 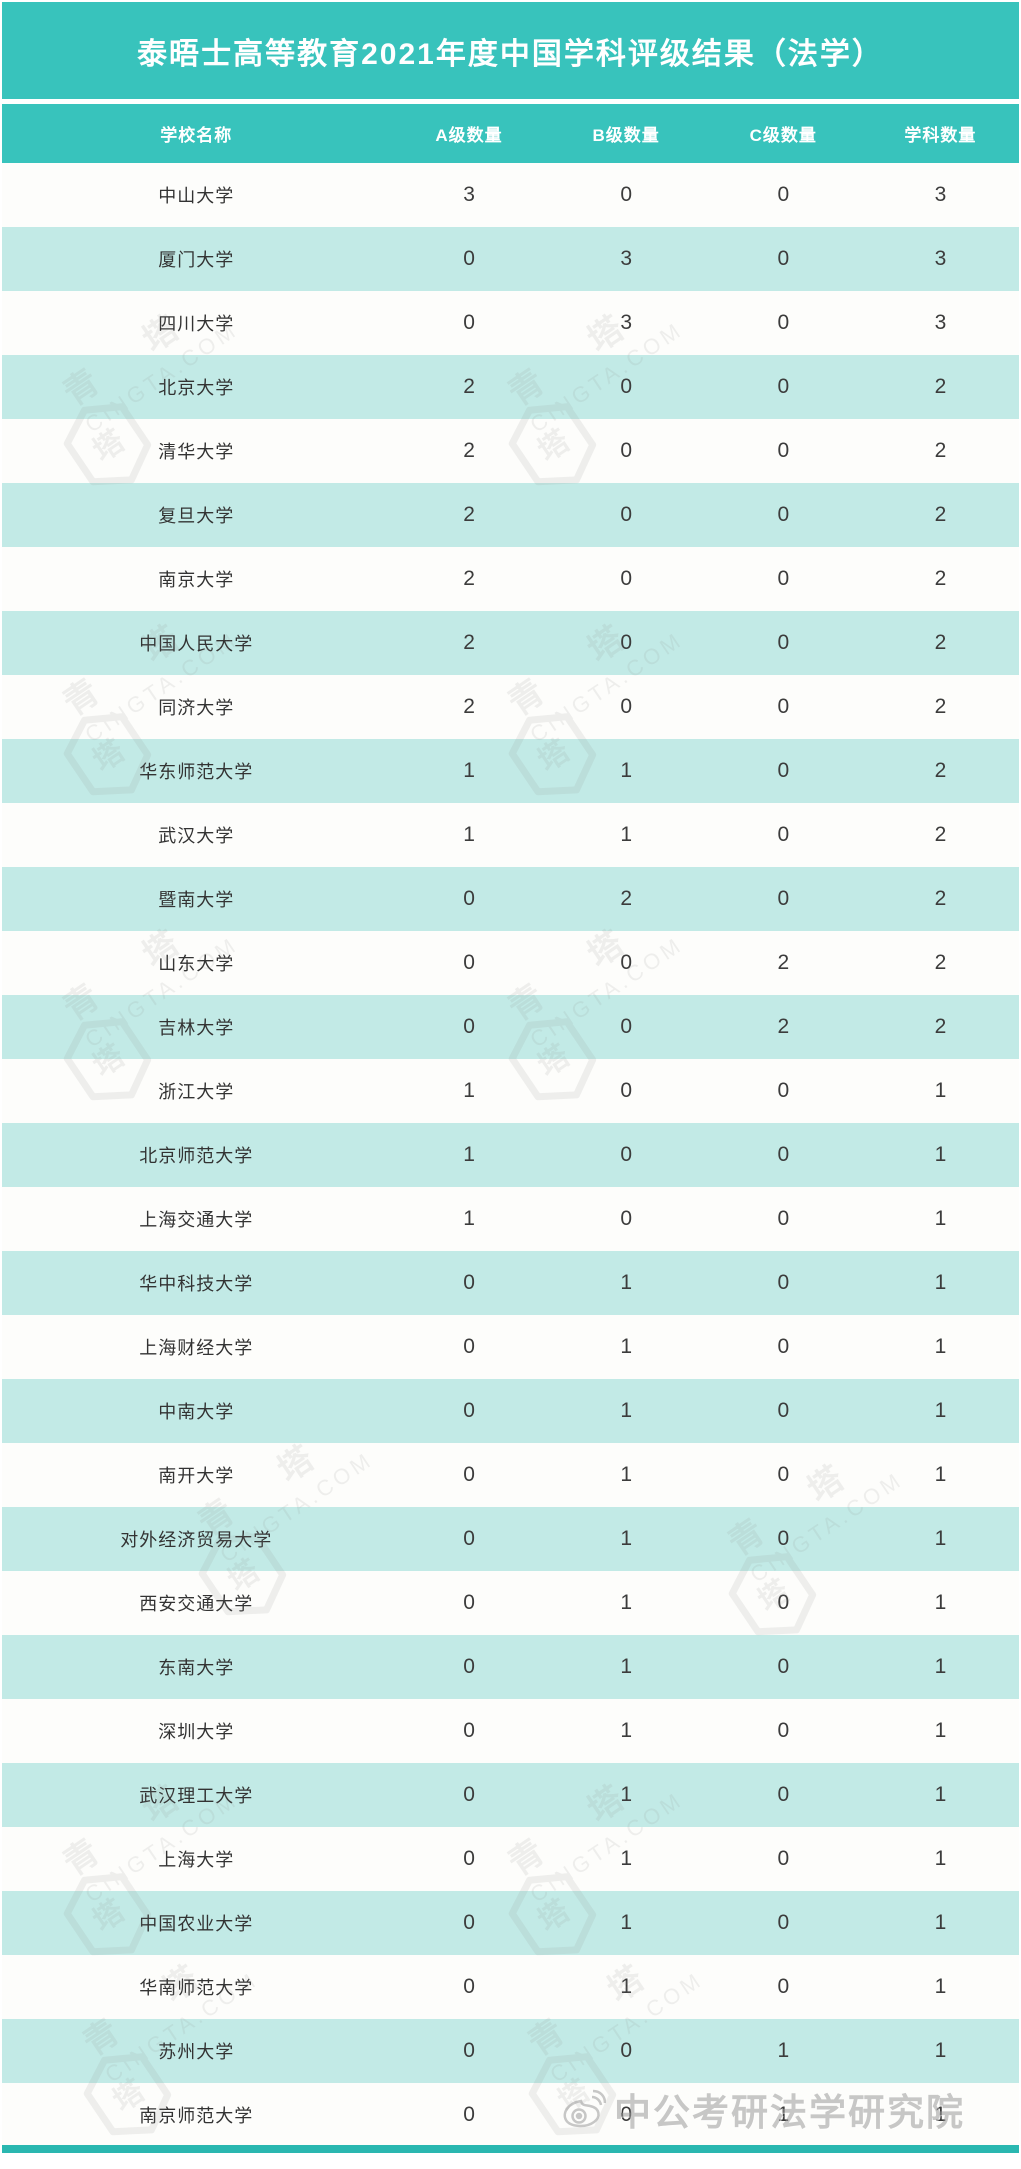 I want to click on table-row: 上海财经大学 0 1 0 1, so click(x=510, y=1347).